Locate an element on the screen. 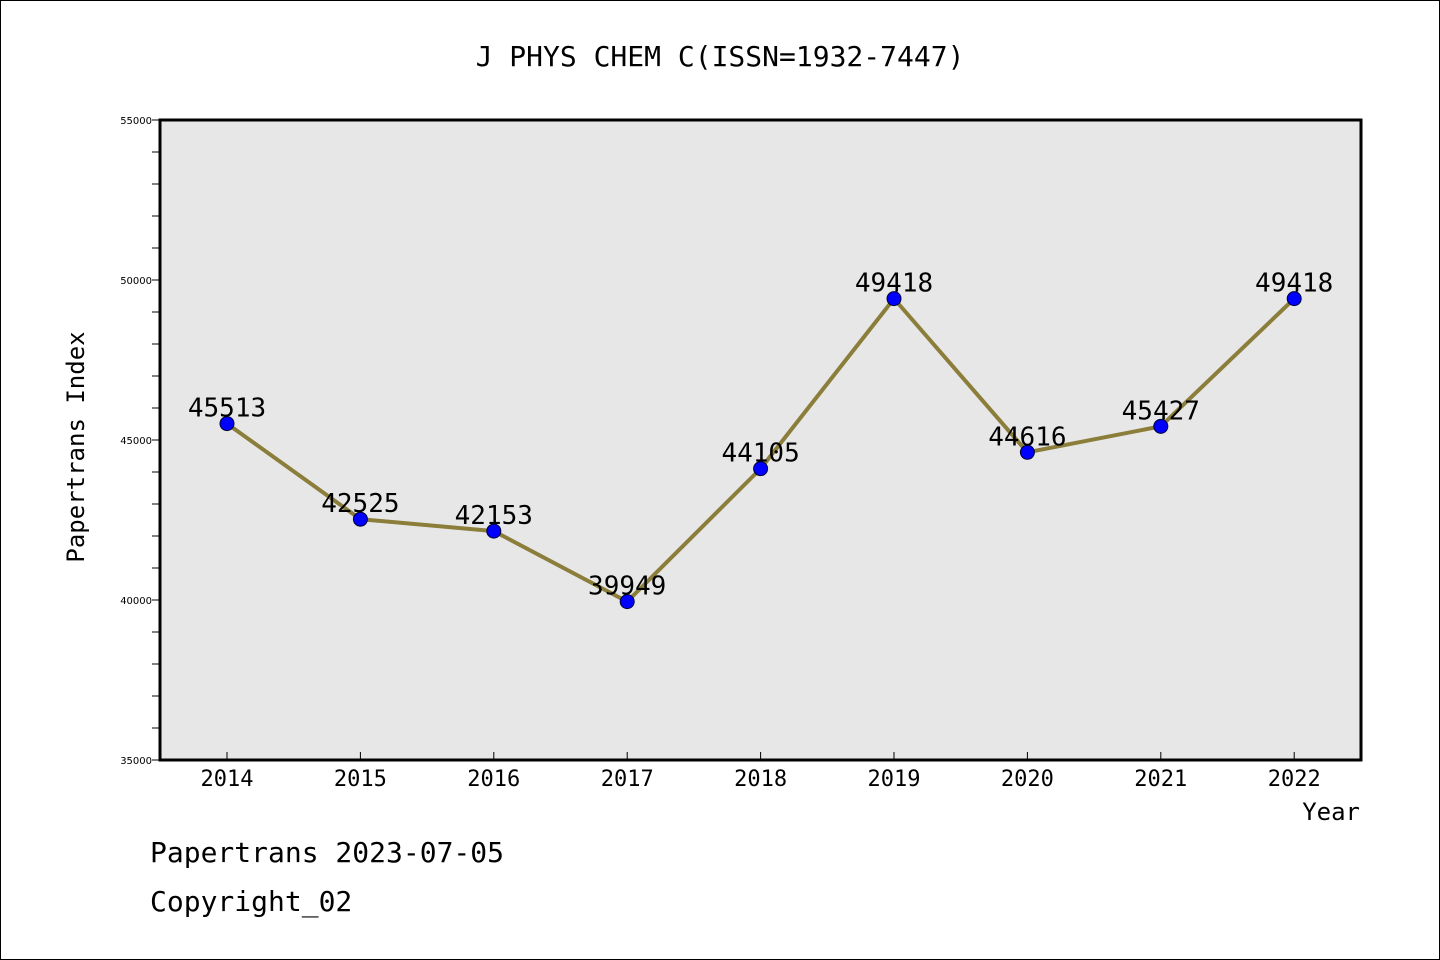 Image resolution: width=1440 pixels, height=960 pixels. x-tick-label: 2016 is located at coordinates (493, 779).